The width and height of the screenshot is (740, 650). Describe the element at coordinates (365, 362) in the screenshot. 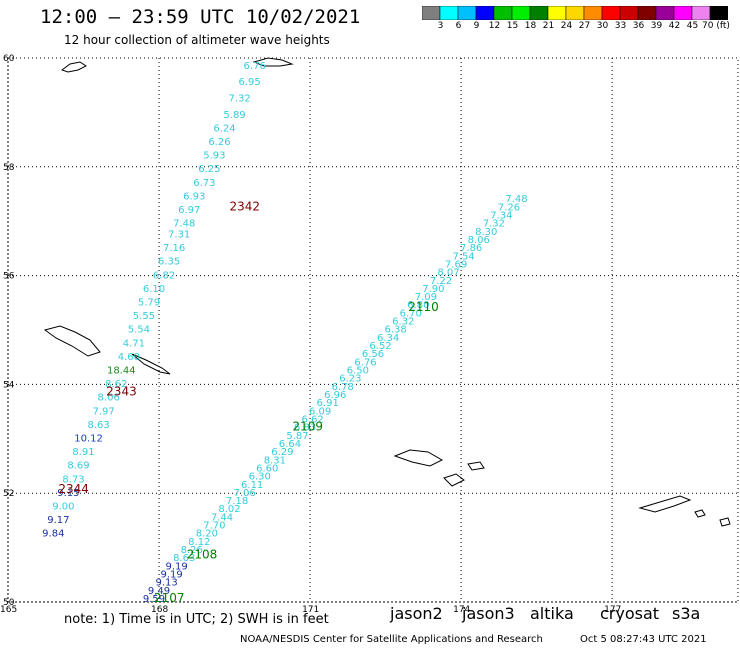

I see `wave-height-label: 6.76` at that location.